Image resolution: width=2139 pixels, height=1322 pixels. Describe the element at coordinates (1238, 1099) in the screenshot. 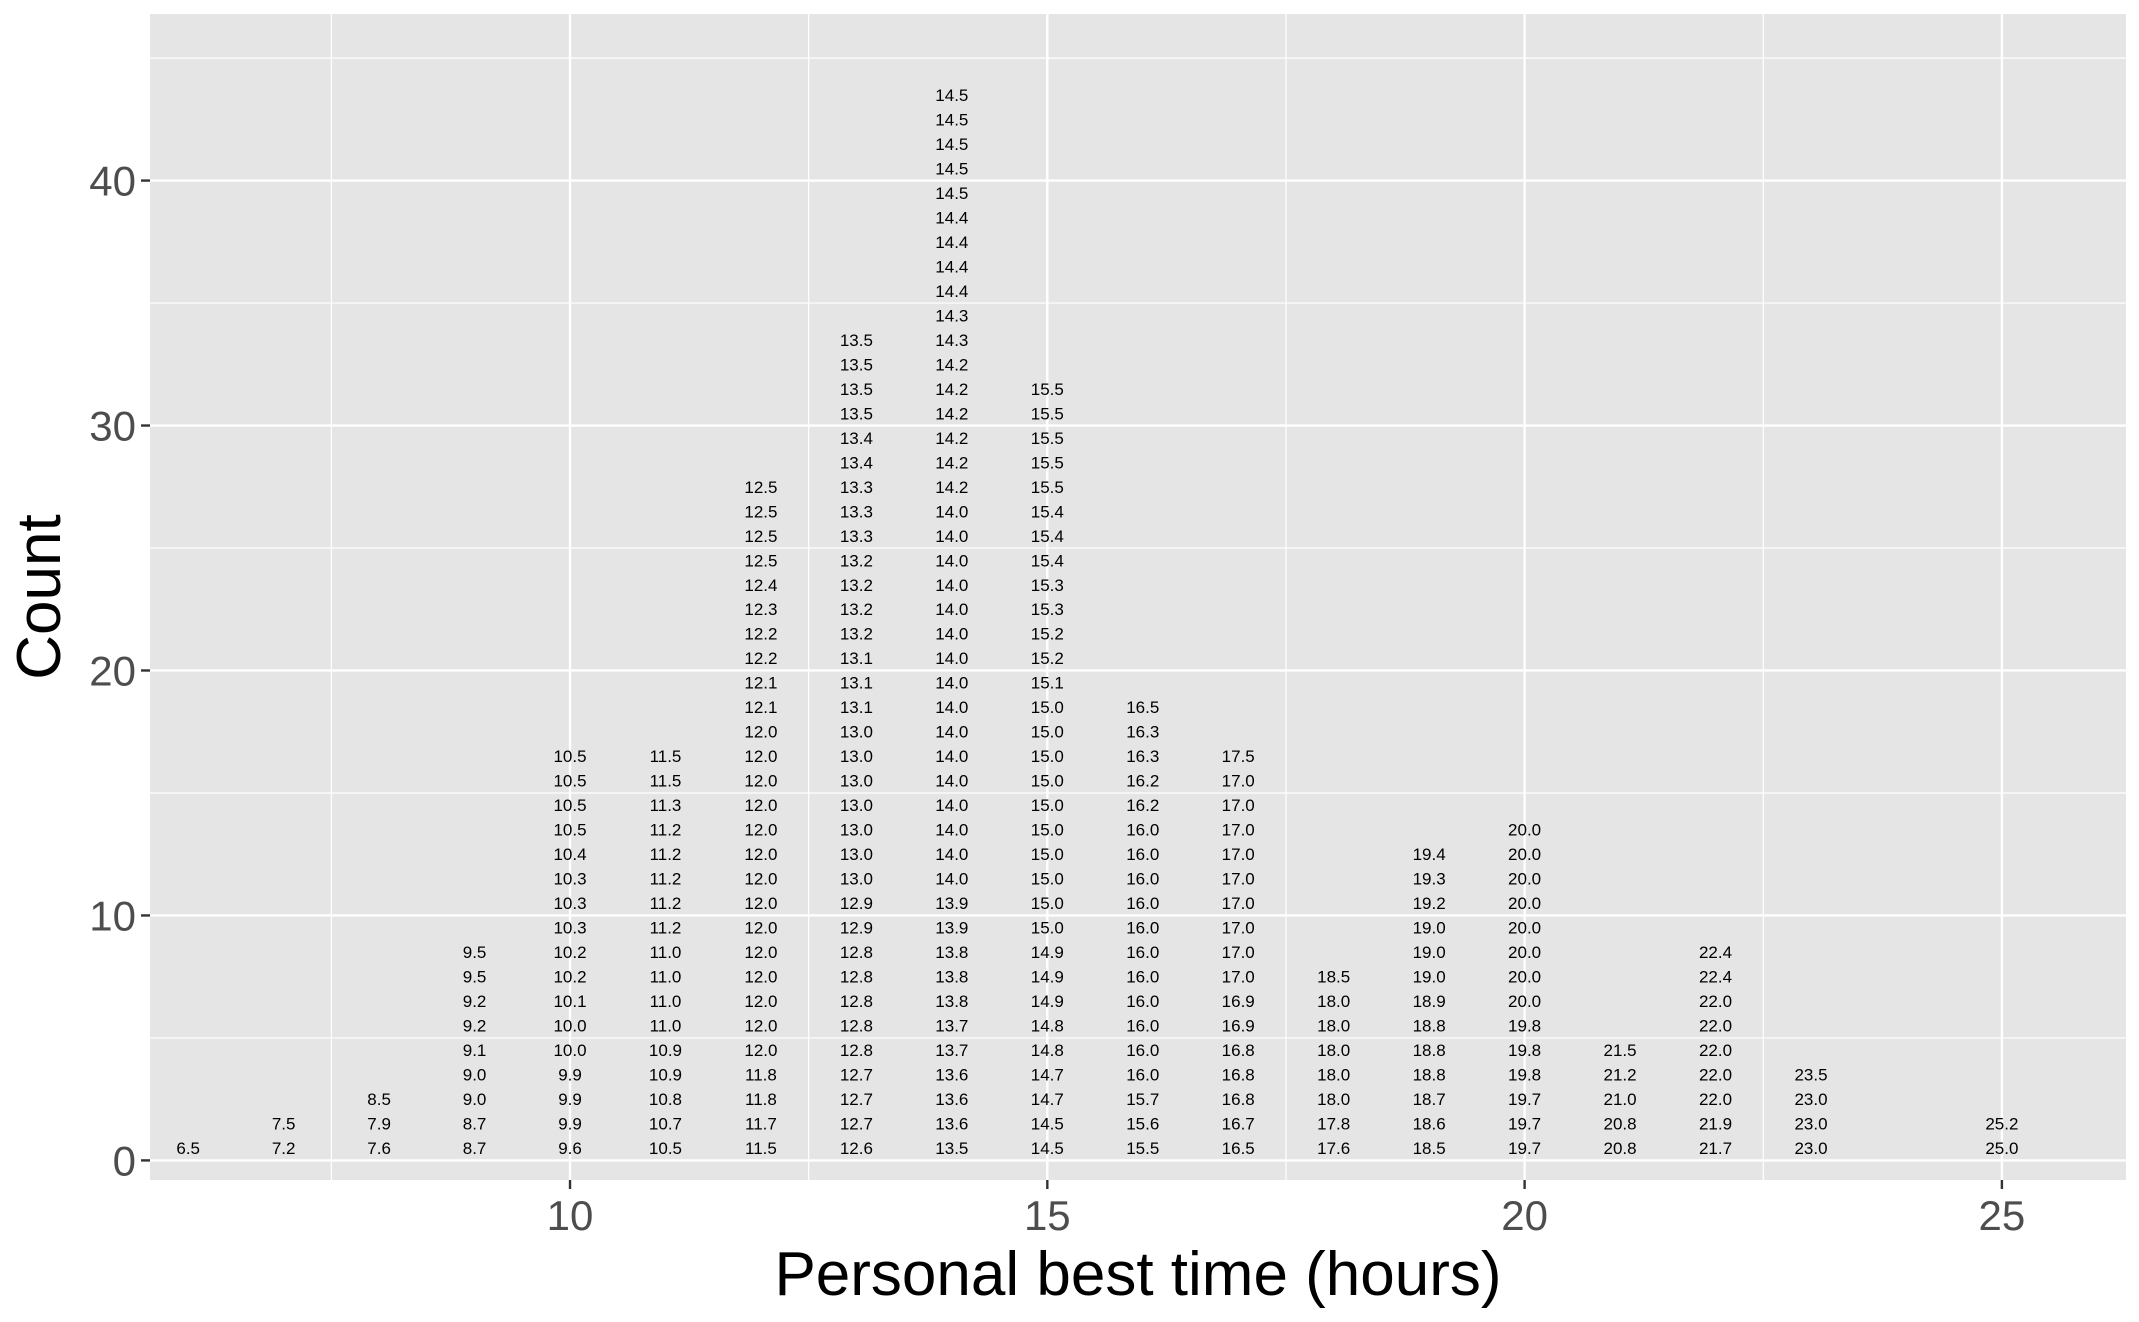

I see `data-point-label: 16.8` at that location.